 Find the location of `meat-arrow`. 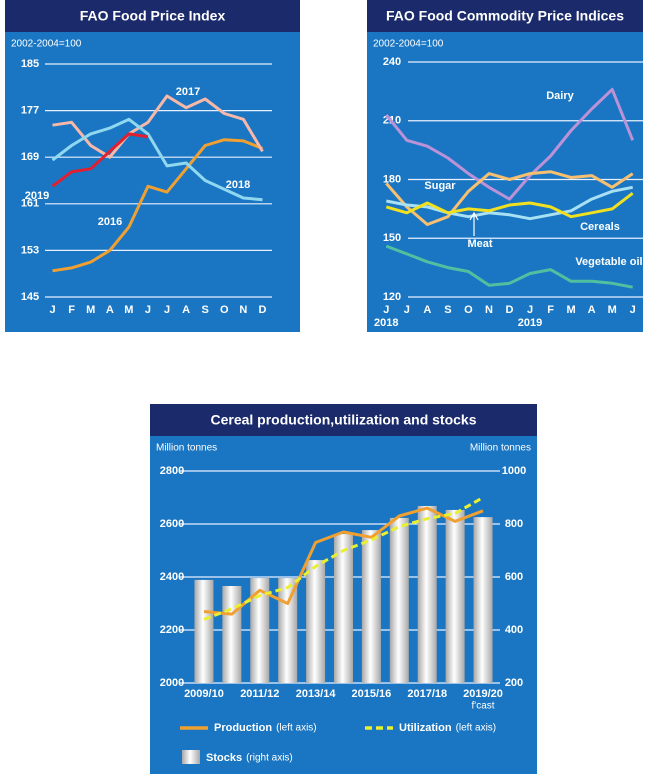

meat-arrow is located at coordinates (474, 223).